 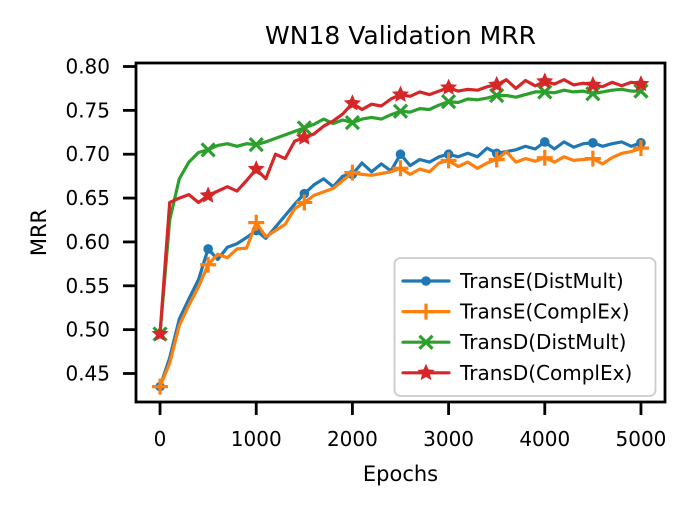 I want to click on y-axis-ticks: 0.45 0.50 0.55 0.60 0.65 0.70 0.75 0.80, so click(x=100, y=220).